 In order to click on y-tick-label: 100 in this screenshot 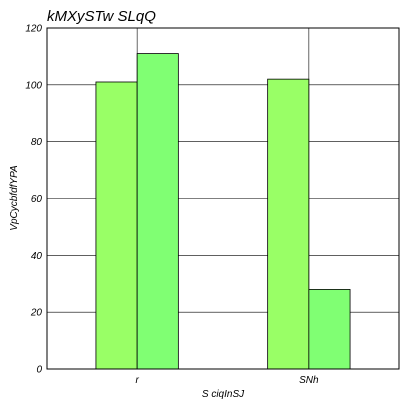, I will do `click(33, 85)`.